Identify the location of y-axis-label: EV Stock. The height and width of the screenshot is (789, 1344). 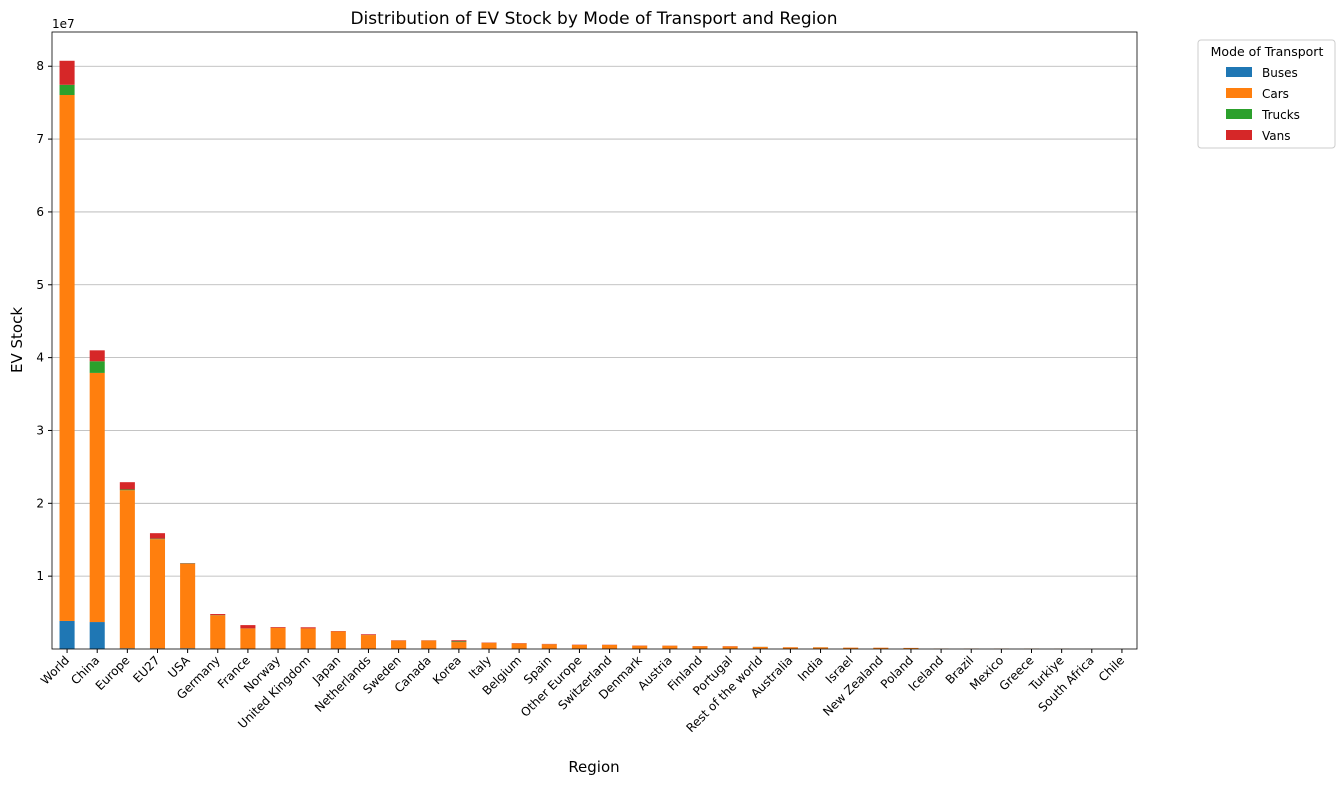
(17, 340).